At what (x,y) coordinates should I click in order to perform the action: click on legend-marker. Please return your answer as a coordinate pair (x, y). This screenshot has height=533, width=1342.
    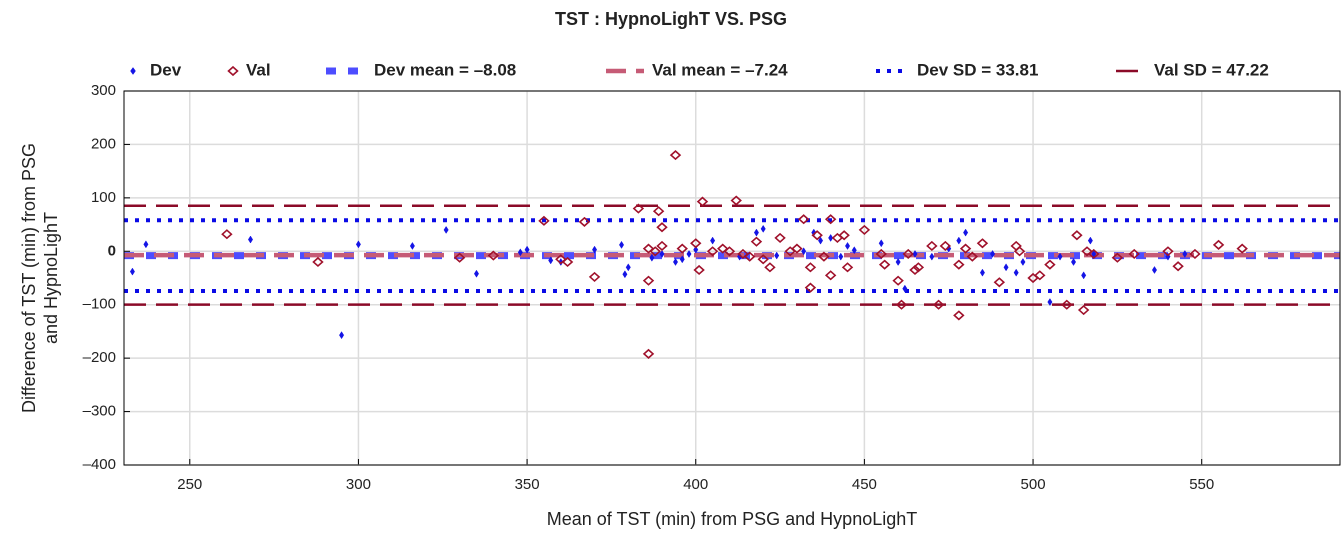
    Looking at the image, I should click on (133, 71).